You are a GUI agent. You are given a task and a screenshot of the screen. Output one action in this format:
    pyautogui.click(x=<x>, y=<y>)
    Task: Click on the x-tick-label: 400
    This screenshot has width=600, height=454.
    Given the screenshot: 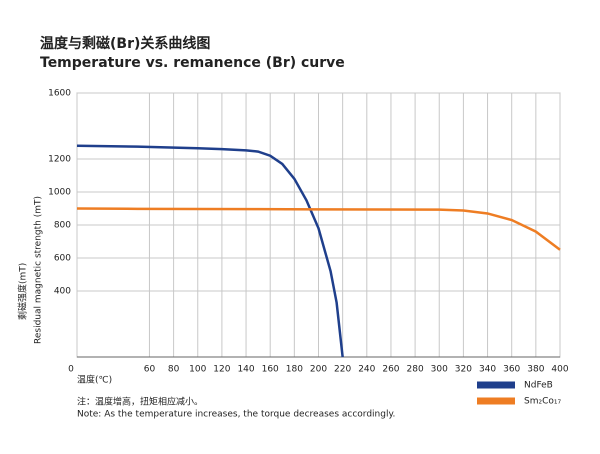 What is the action you would take?
    pyautogui.click(x=559, y=370)
    